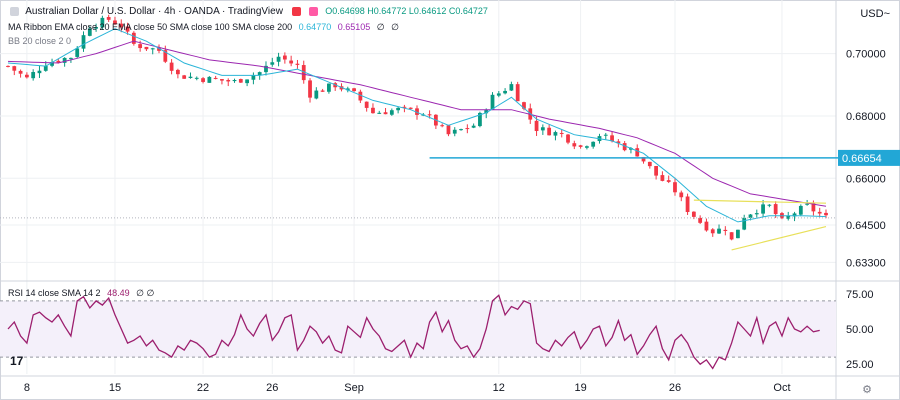 This screenshot has width=900, height=400. Describe the element at coordinates (867, 390) in the screenshot. I see `settings-gear-icon: ⚙` at that location.